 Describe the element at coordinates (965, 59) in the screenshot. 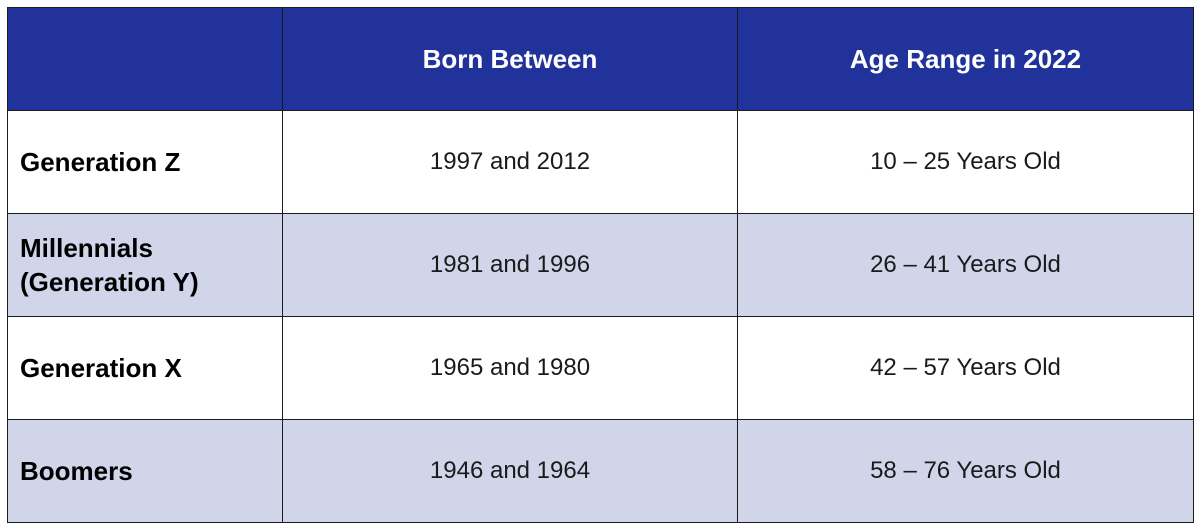

I see `header-cell: Age Range in 2022` at that location.